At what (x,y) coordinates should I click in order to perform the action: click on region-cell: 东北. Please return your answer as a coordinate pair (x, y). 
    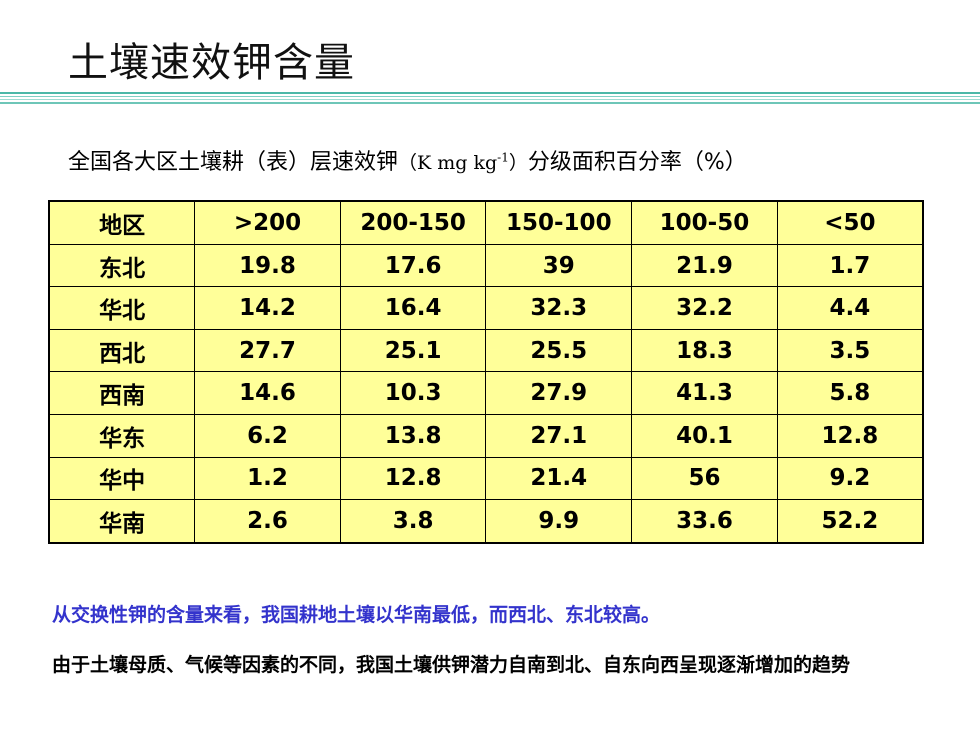
    Looking at the image, I should click on (122, 265).